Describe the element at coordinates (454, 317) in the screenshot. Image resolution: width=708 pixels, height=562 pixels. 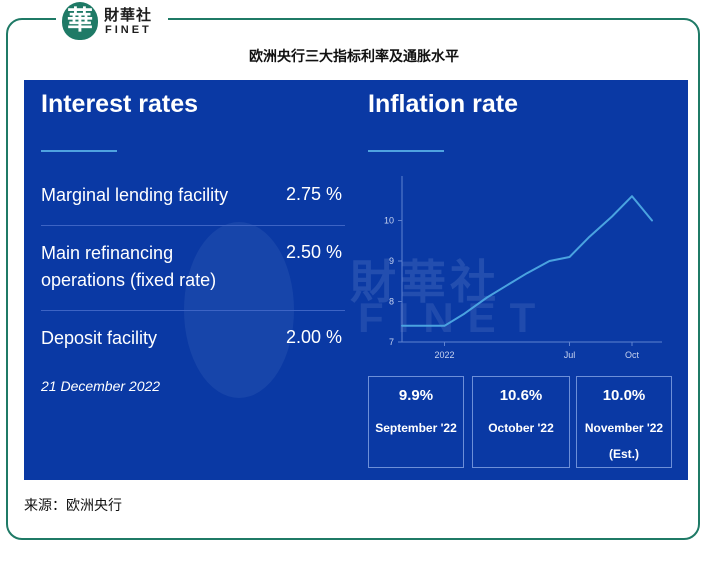
I see `watermark-english: FINET` at that location.